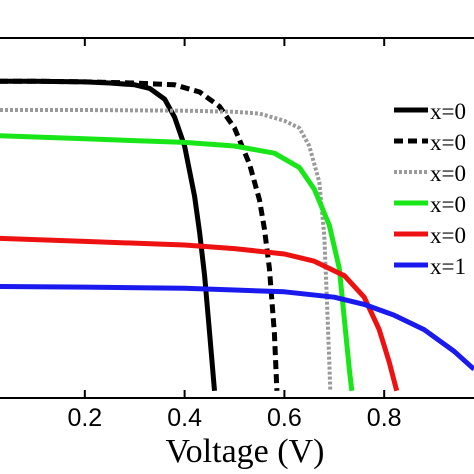  What do you see at coordinates (284, 418) in the screenshot?
I see `x-tick-label-3: 0.6` at bounding box center [284, 418].